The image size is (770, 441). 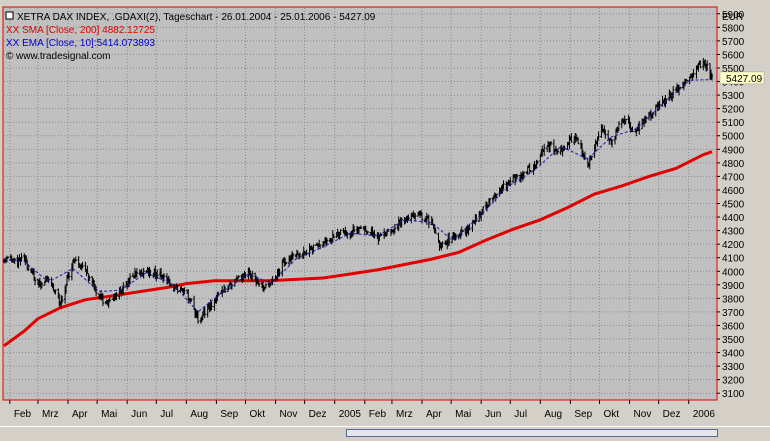 I want to click on copyright-icon: ©, so click(x=10, y=56).